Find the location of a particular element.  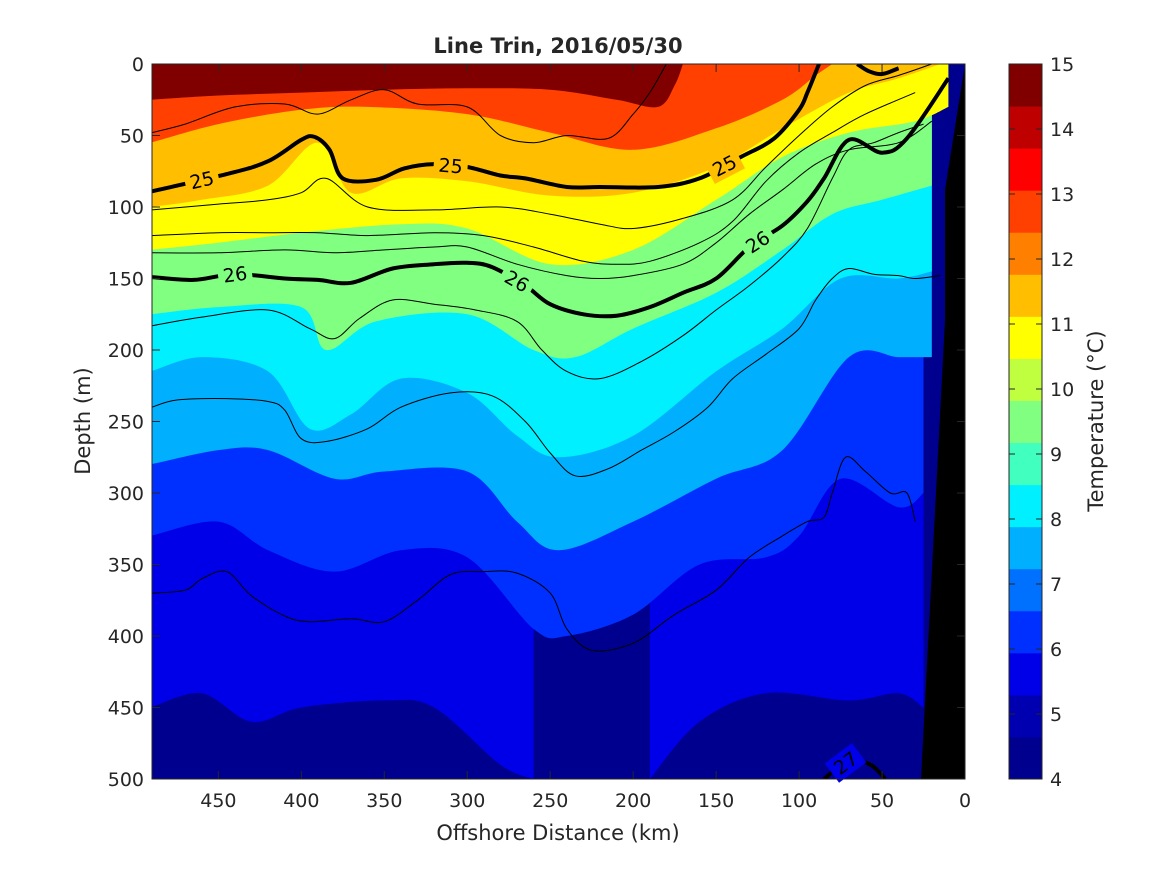

x-axis-label: Offshore Distance (km) is located at coordinates (557, 833).